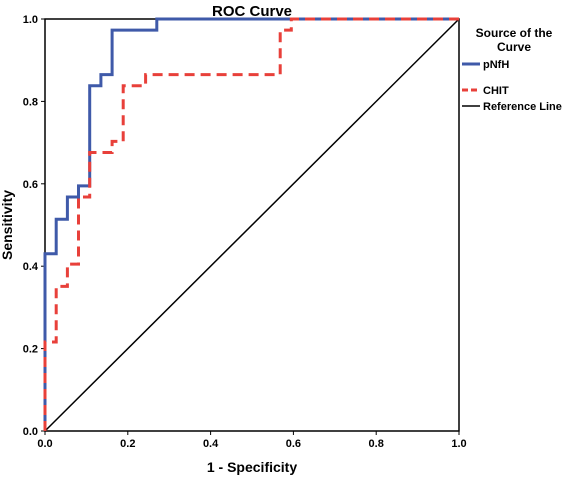 The width and height of the screenshot is (567, 477). Describe the element at coordinates (458, 444) in the screenshot. I see `x-tick-label: 1.0` at that location.